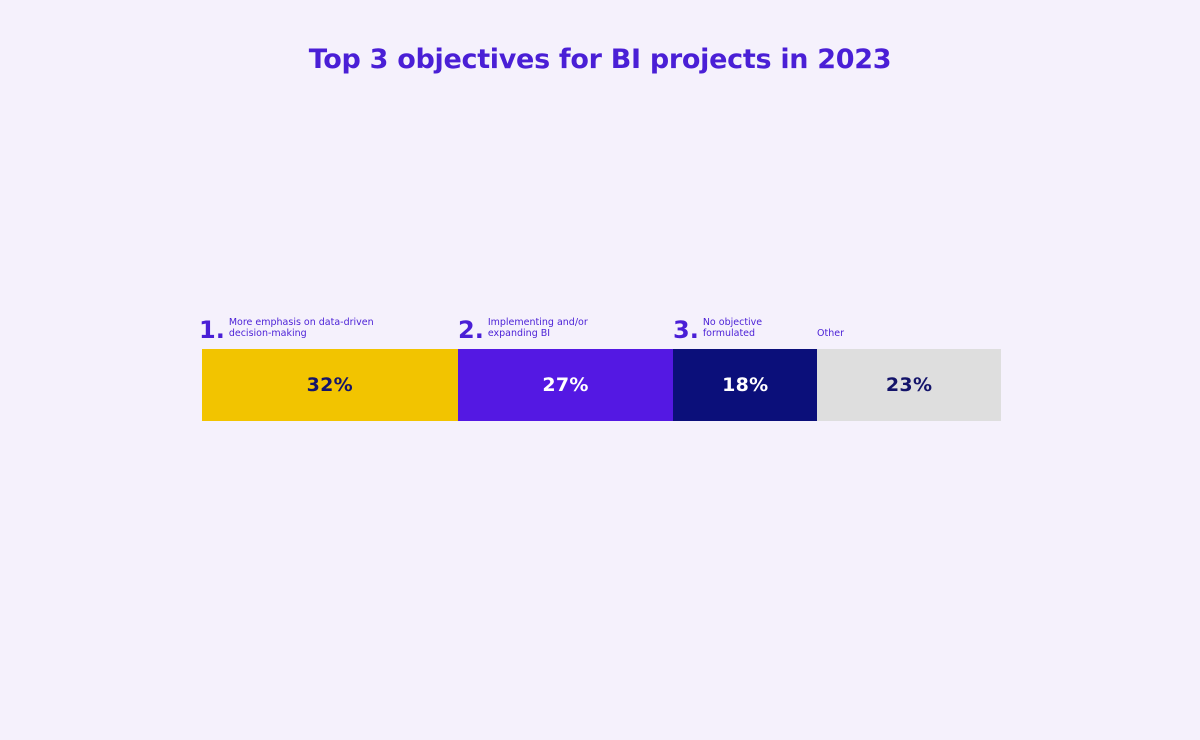 The width and height of the screenshot is (1200, 740). I want to click on bar-value-label: 23%, so click(909, 385).